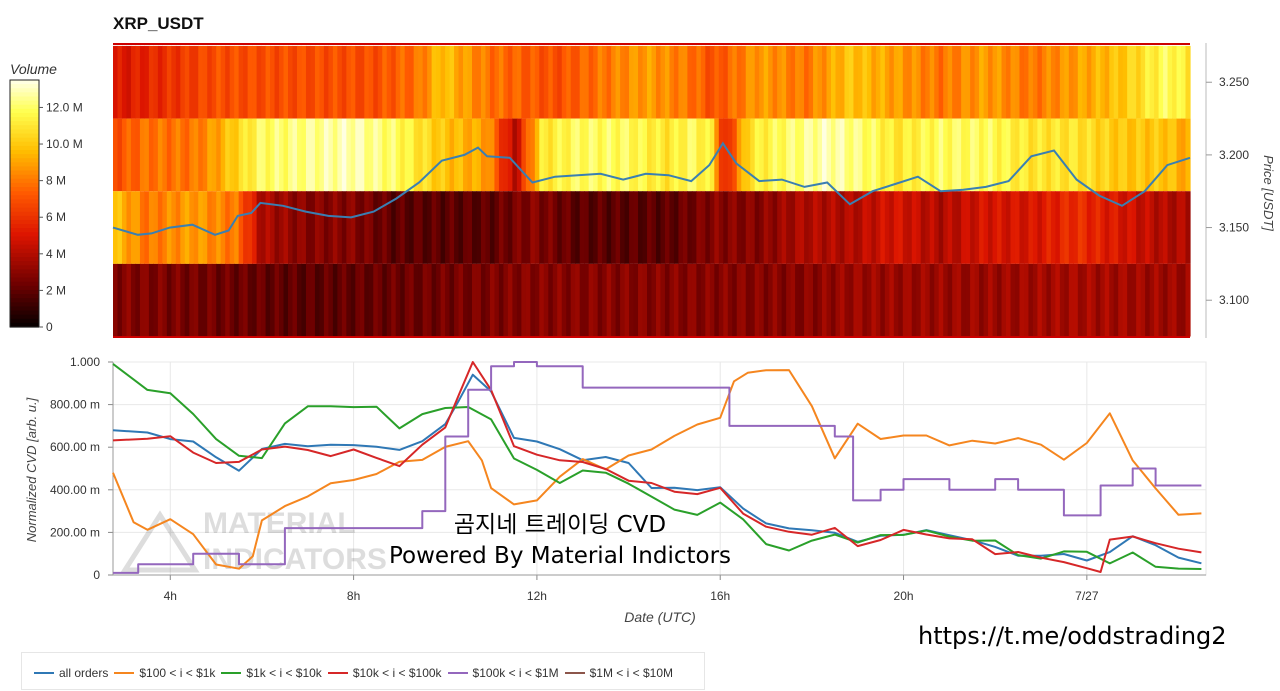 Image resolution: width=1280 pixels, height=691 pixels. What do you see at coordinates (503, 673) in the screenshot?
I see `legend-item: $100k < i < $1M` at bounding box center [503, 673].